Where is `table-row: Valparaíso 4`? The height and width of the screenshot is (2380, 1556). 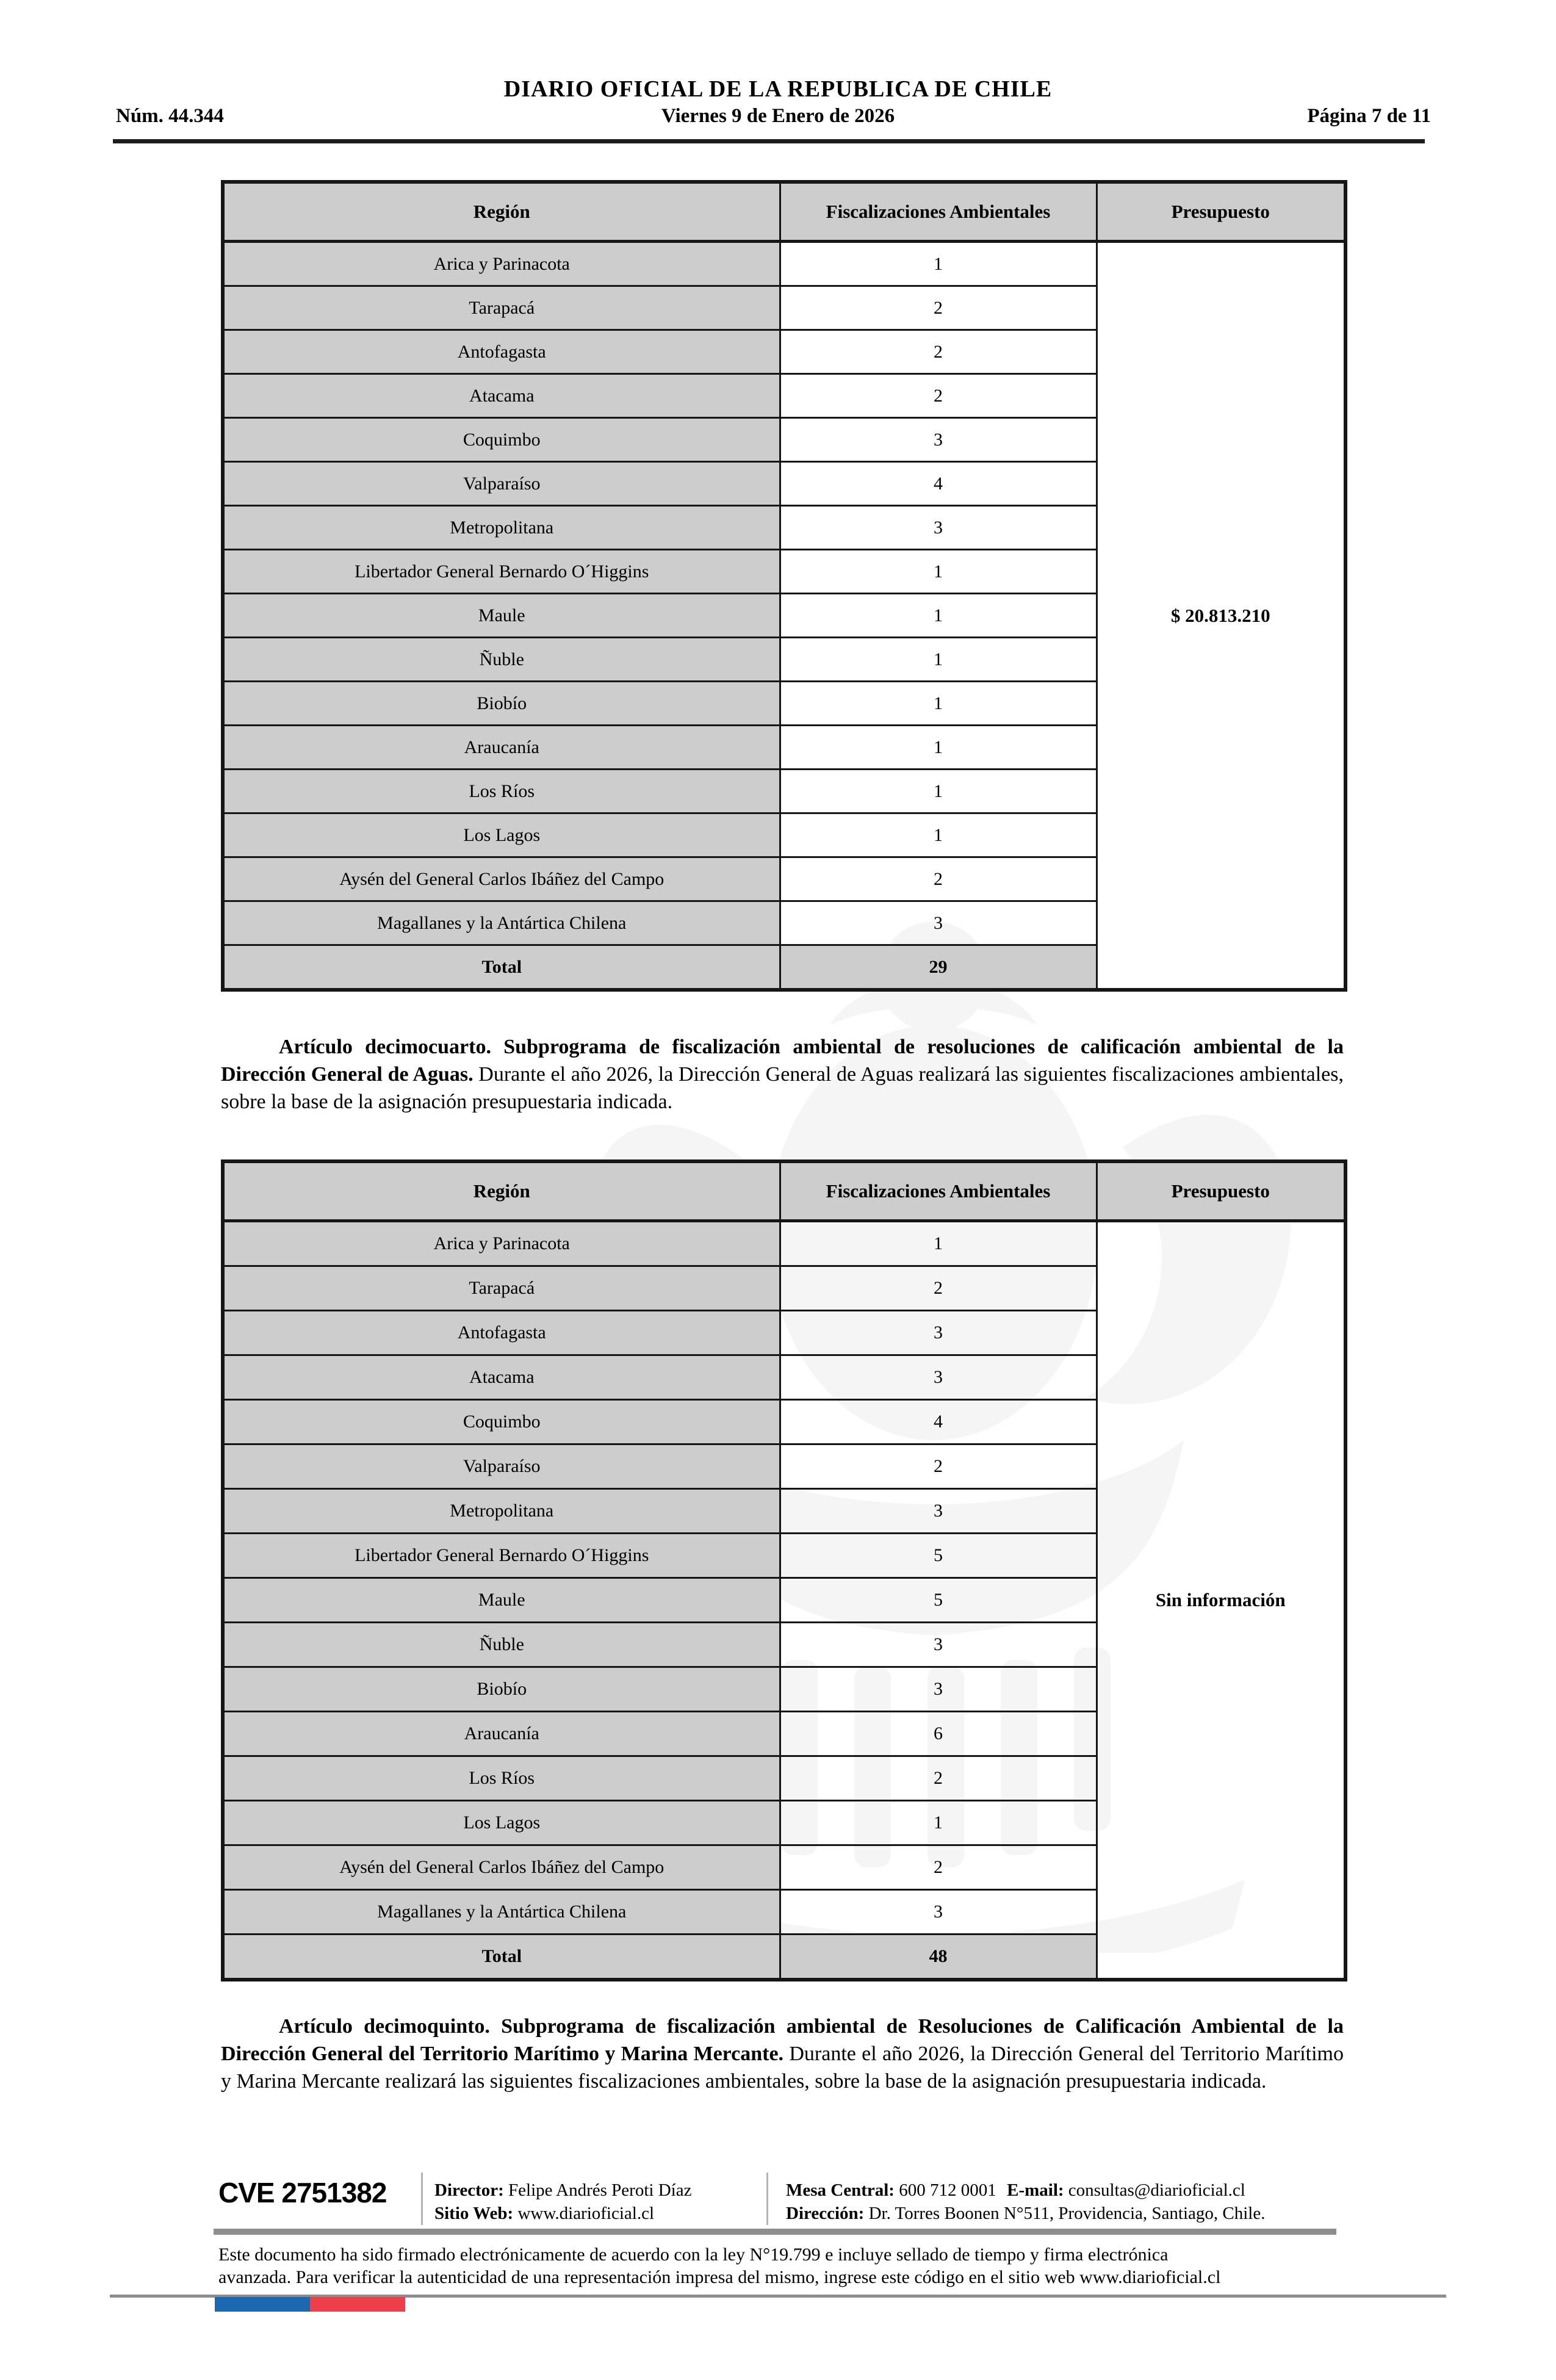 table-row: Valparaíso 4 is located at coordinates (784, 484).